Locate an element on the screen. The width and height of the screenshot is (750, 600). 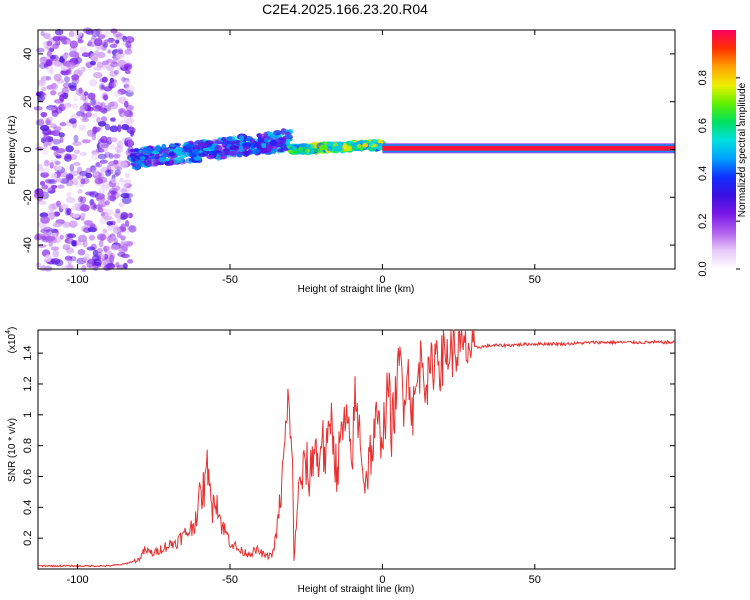
colorbar-ticks: 0.0 0.2 0.4 0.6 0.8 is located at coordinates (718, 173).